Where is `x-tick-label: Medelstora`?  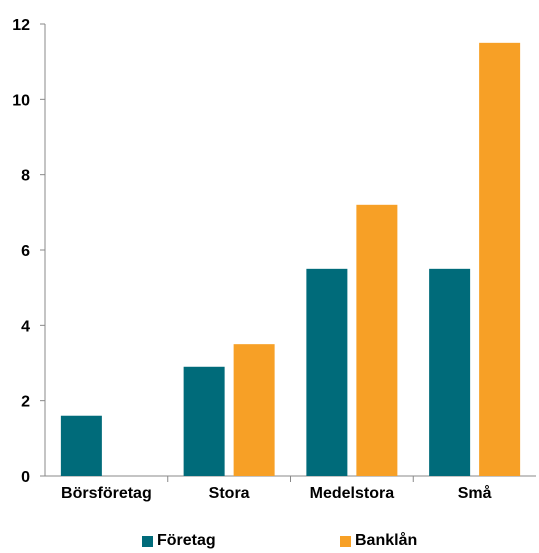
x-tick-label: Medelstora is located at coordinates (352, 493).